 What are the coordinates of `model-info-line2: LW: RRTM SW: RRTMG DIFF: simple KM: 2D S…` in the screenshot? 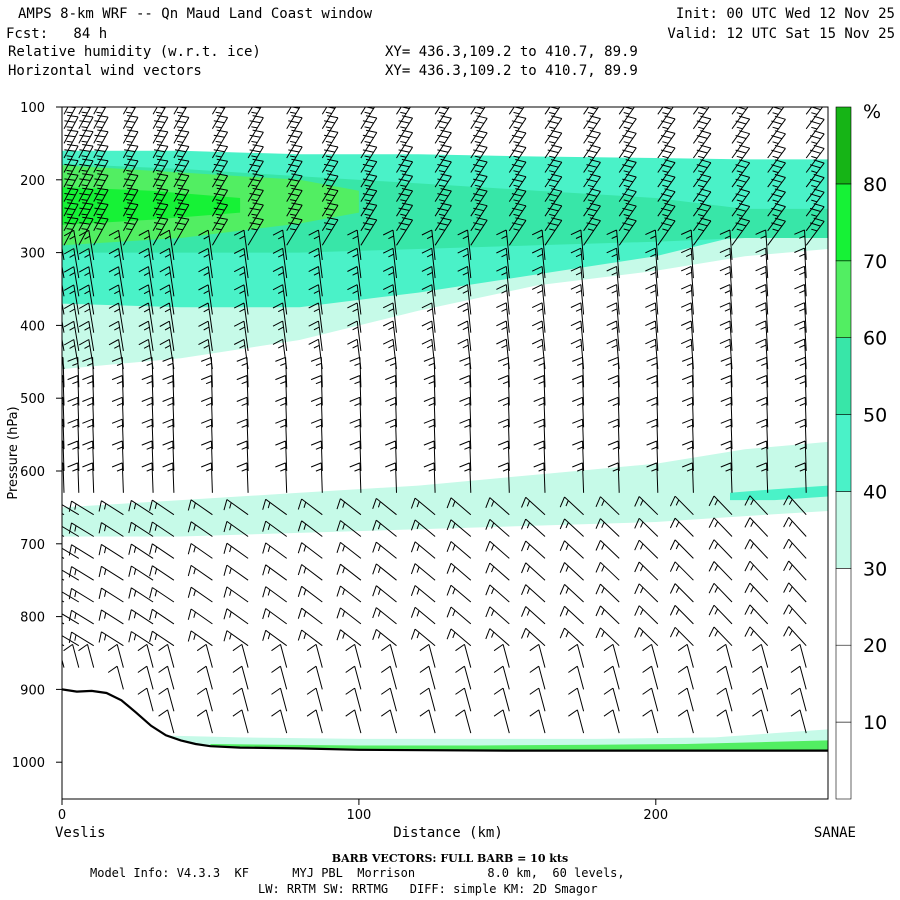 It's located at (428, 889).